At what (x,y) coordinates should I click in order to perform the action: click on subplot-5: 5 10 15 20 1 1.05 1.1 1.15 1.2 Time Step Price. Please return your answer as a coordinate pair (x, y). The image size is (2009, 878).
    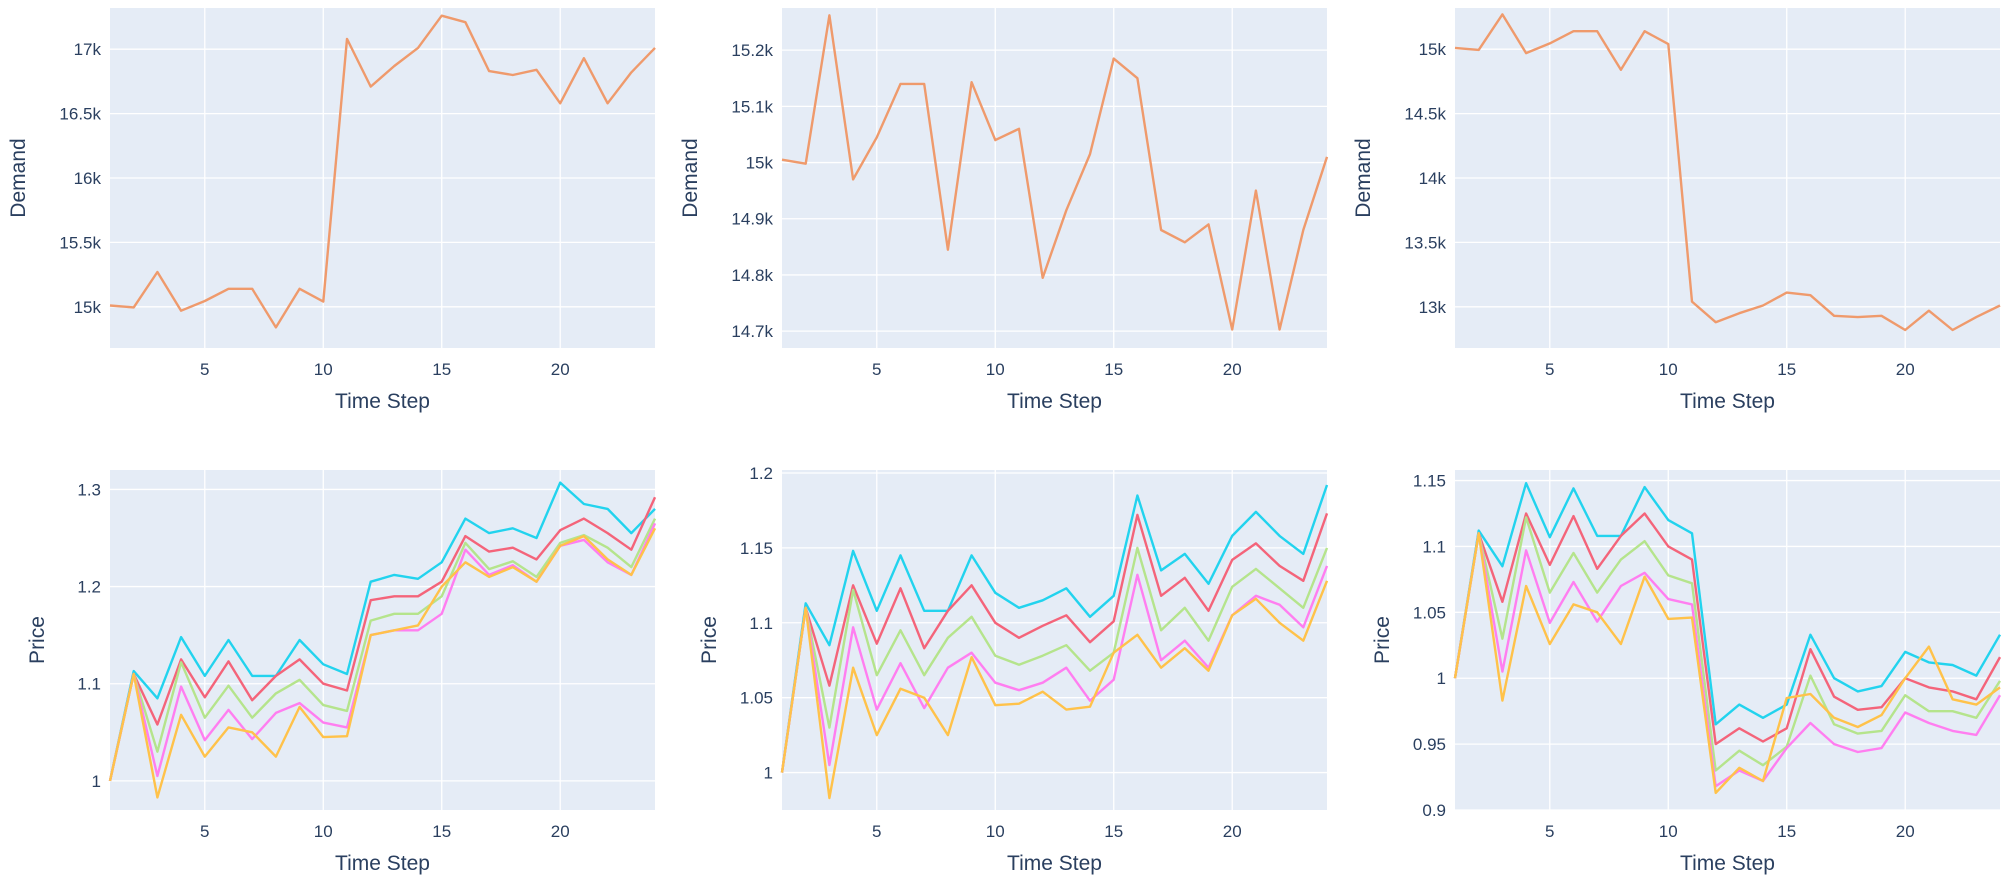
    Looking at the image, I should click on (1013, 669).